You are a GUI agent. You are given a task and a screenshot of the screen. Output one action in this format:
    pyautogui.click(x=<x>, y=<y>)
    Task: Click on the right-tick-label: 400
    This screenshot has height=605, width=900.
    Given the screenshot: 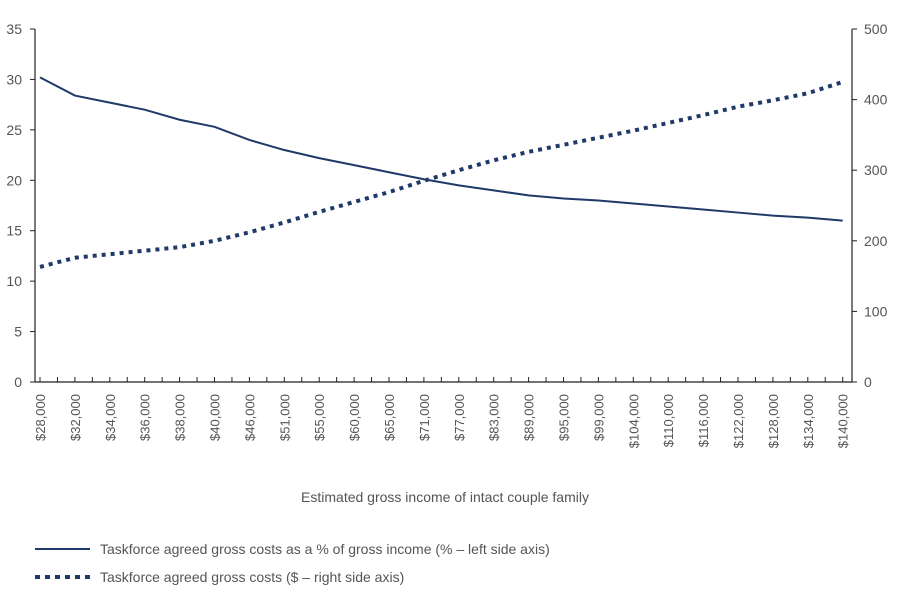 What is the action you would take?
    pyautogui.click(x=876, y=100)
    